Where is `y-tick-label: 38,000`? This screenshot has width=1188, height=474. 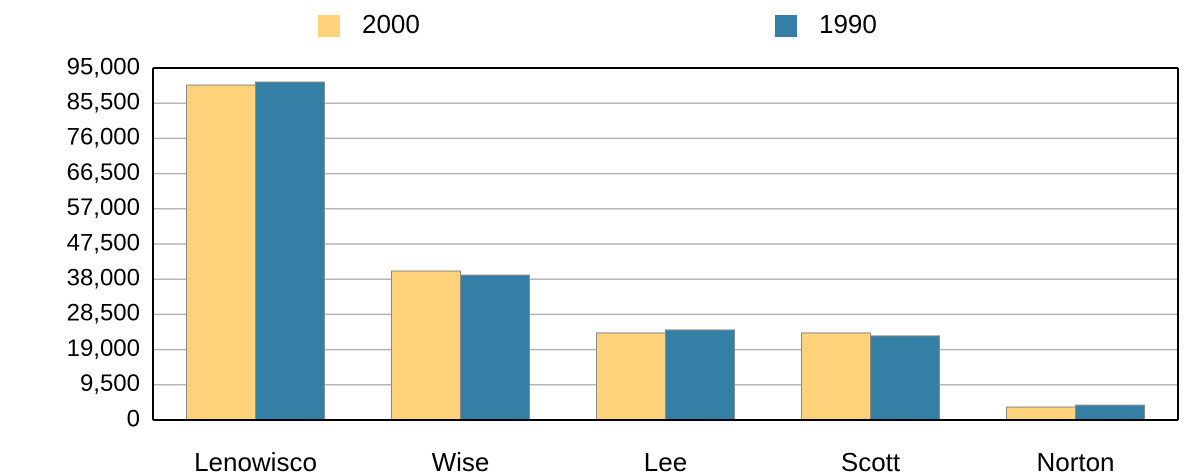 y-tick-label: 38,000 is located at coordinates (103, 278).